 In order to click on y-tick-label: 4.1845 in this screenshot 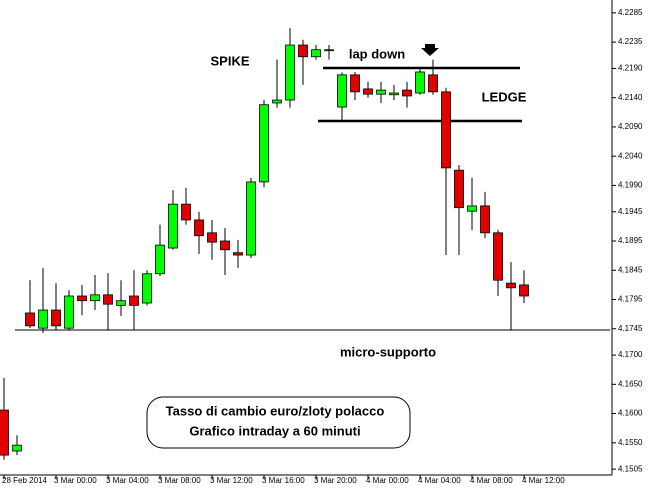, I will do `click(630, 269)`.